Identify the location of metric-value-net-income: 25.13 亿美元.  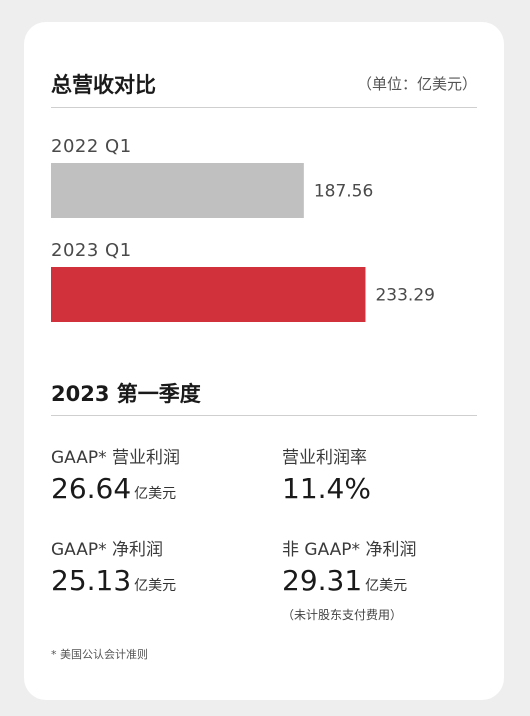
(114, 580).